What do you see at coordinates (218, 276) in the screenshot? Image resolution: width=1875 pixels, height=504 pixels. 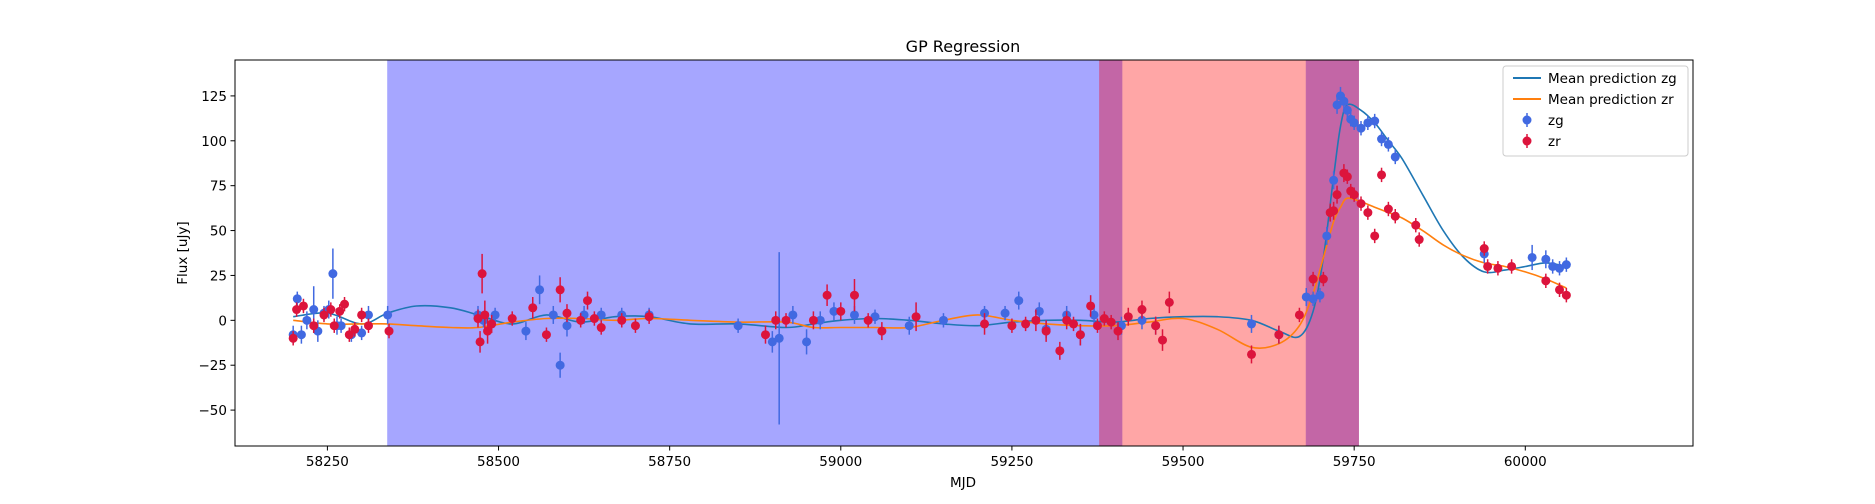 I see `y-tick-label: 25` at bounding box center [218, 276].